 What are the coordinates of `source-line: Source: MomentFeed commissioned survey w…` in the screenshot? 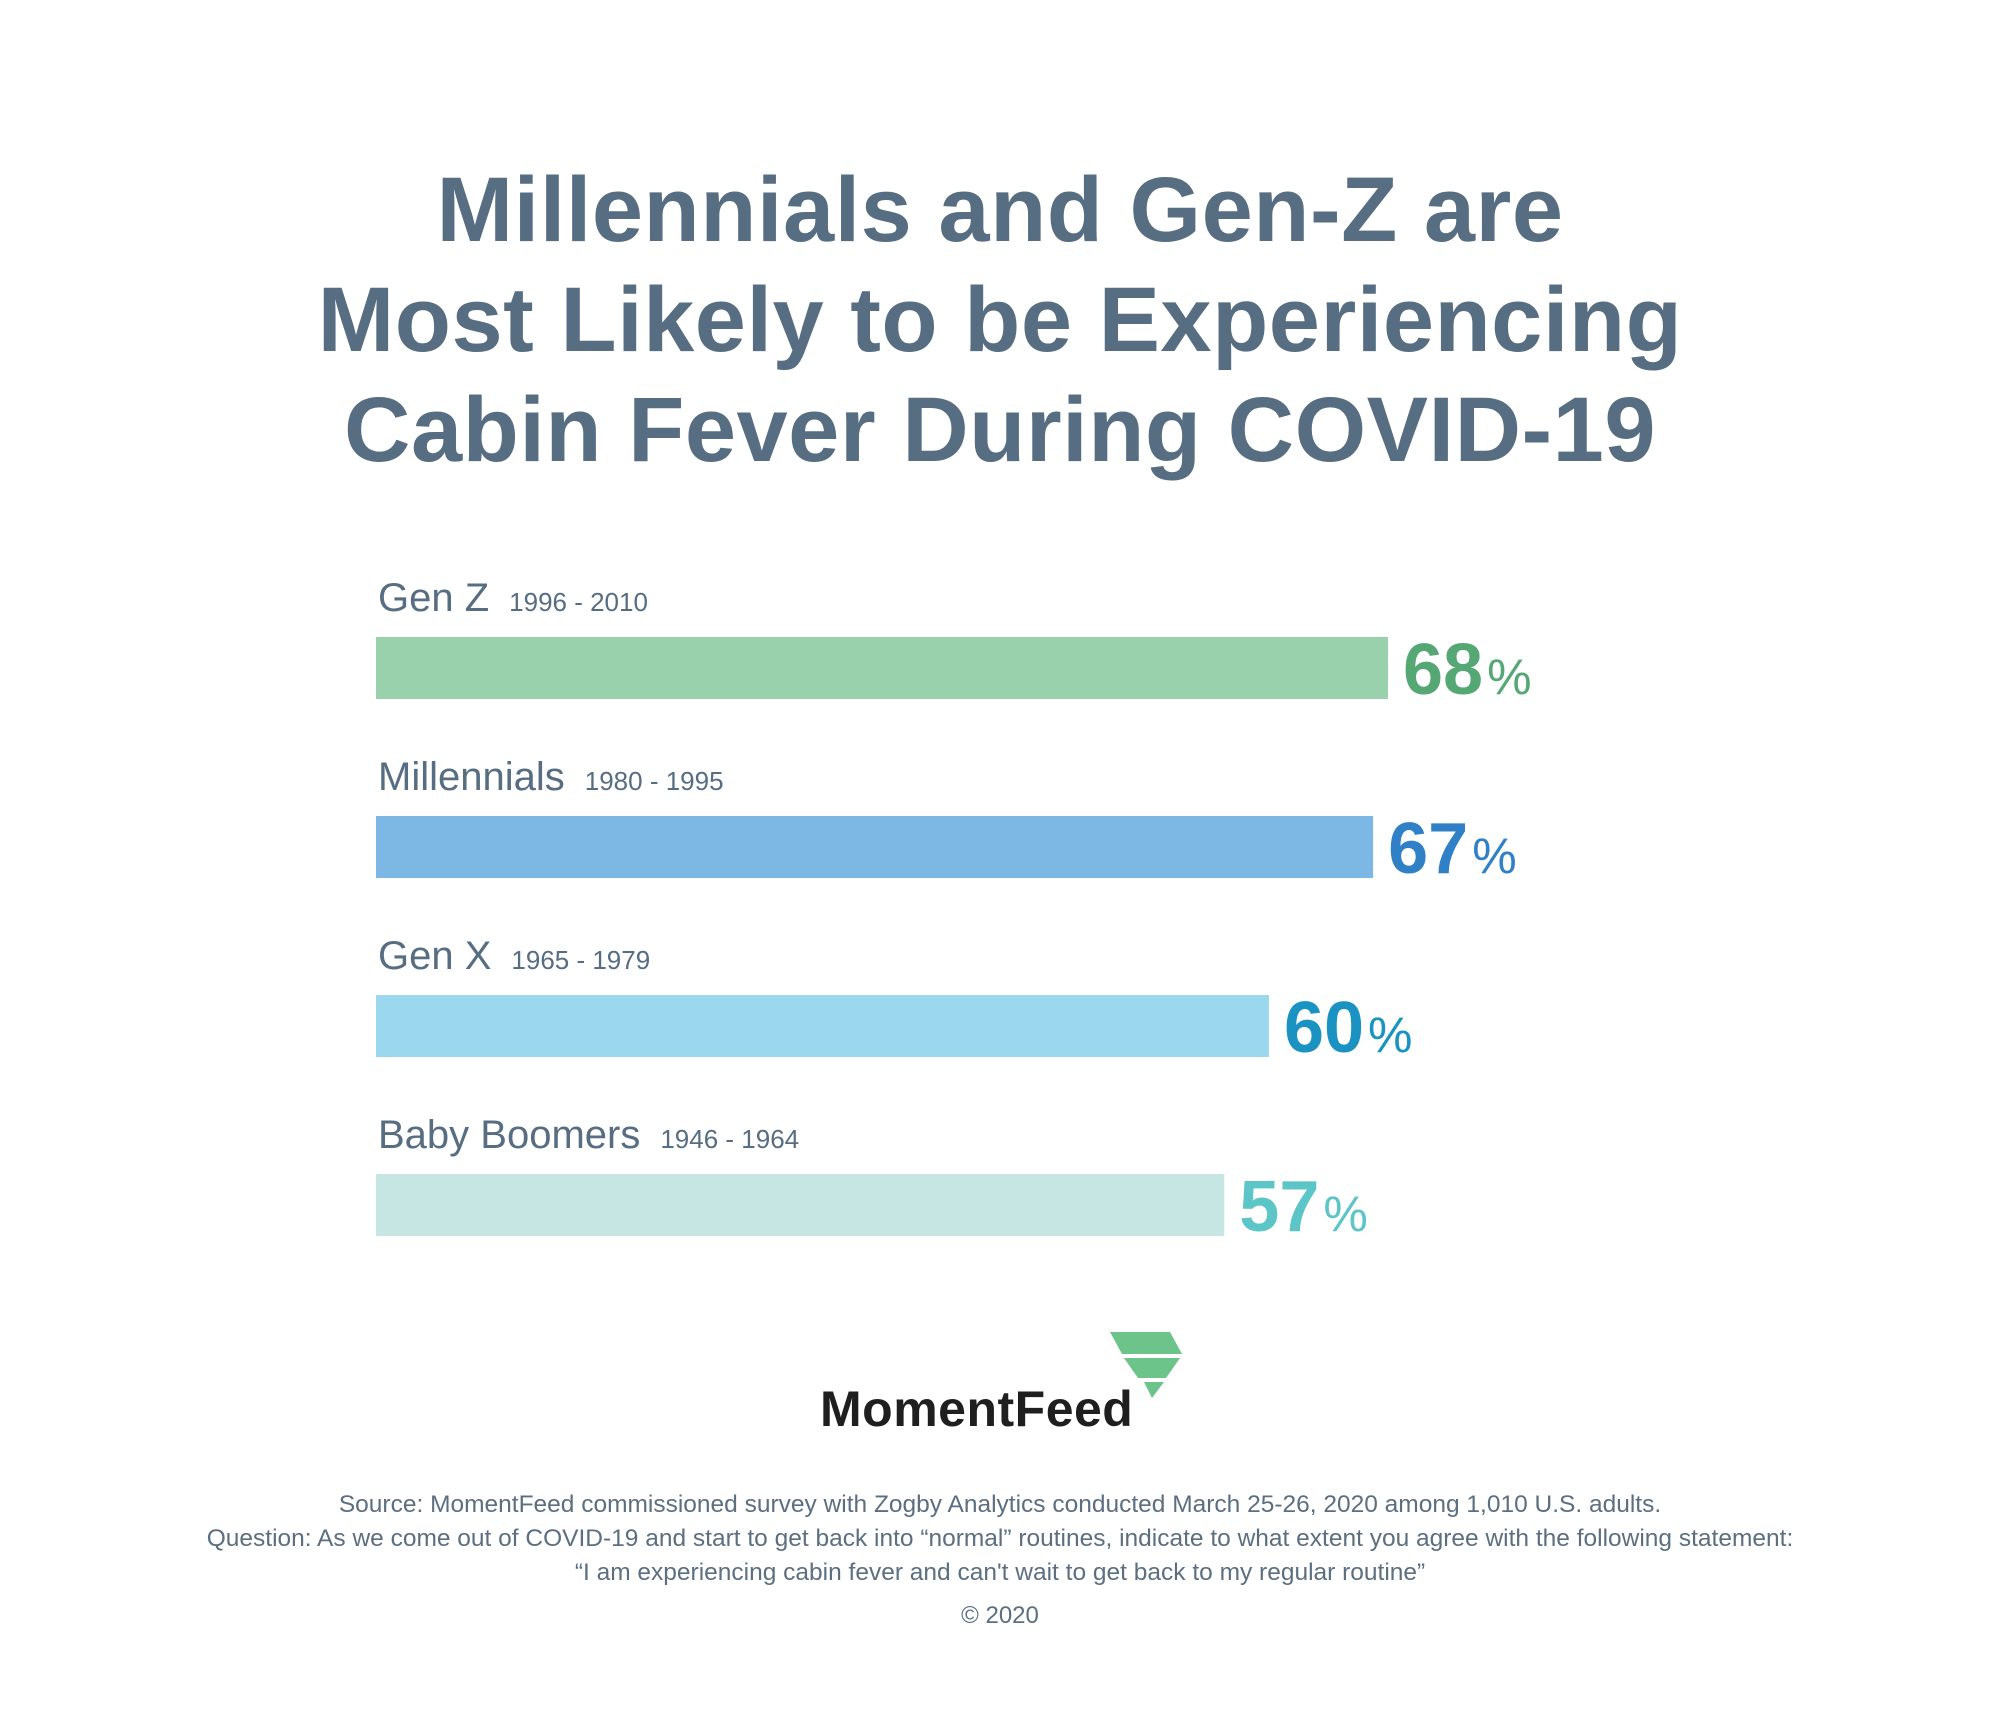 It's located at (1000, 1504).